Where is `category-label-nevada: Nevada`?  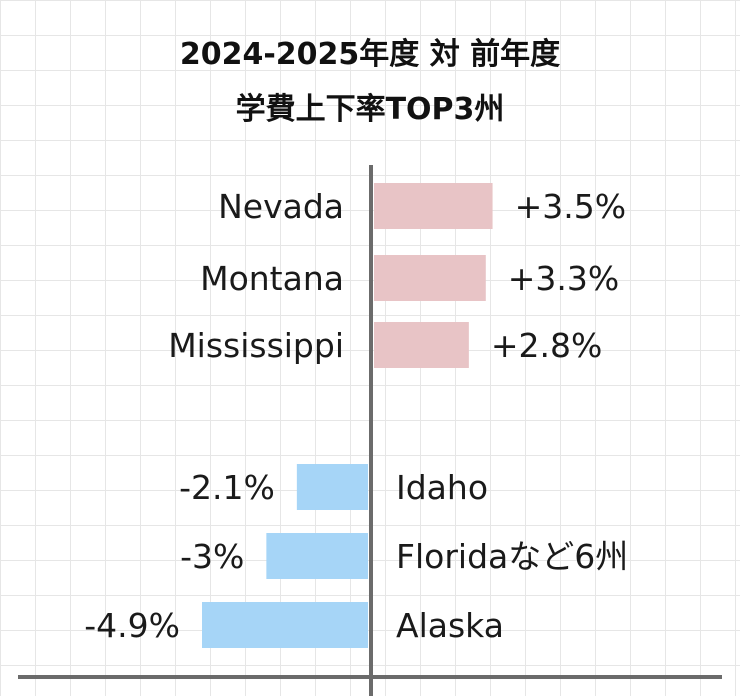 category-label-nevada: Nevada is located at coordinates (281, 206).